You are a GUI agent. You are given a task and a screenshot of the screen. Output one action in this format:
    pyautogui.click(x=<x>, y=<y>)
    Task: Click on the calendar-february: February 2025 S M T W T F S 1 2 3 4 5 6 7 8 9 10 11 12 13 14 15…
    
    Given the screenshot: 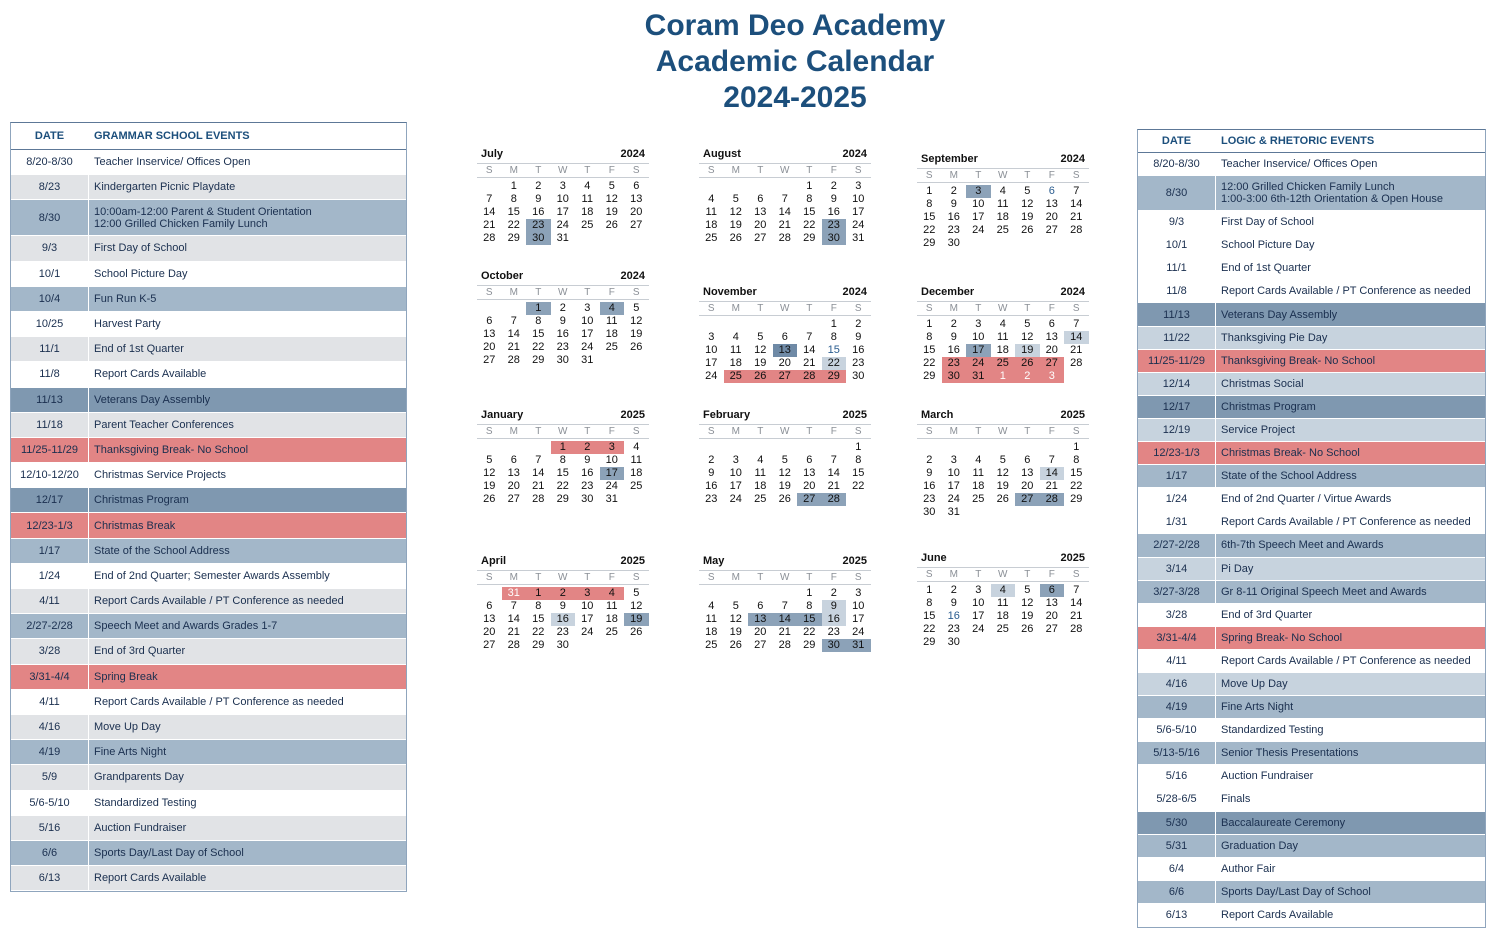 What is the action you would take?
    pyautogui.click(x=785, y=457)
    